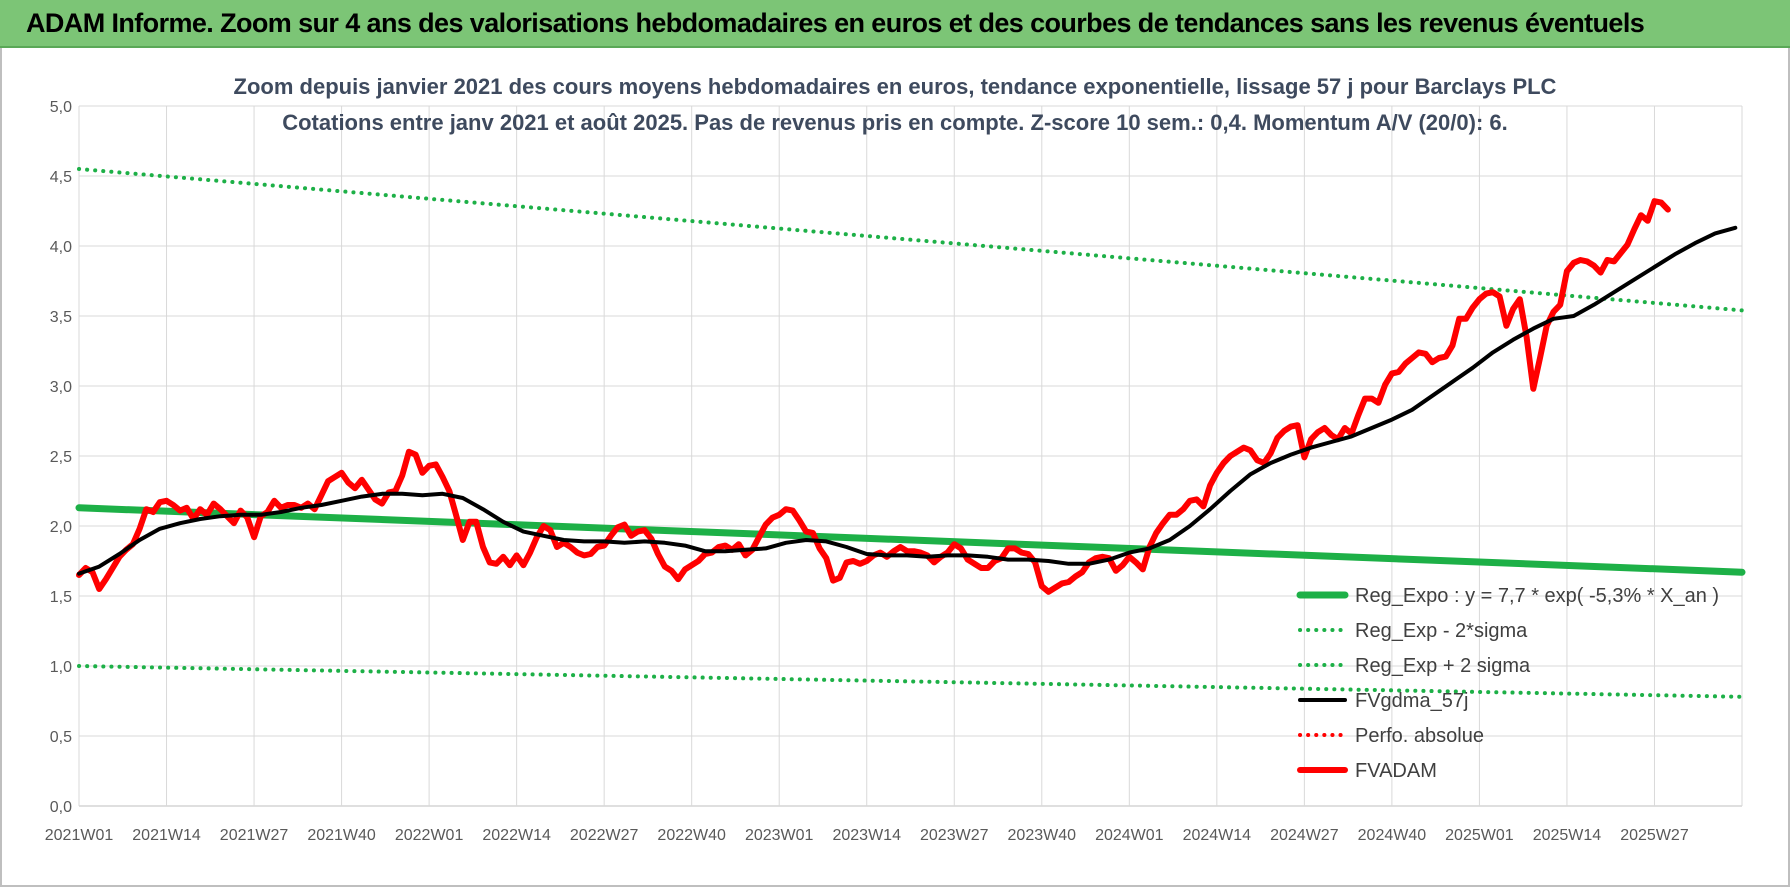  Describe the element at coordinates (341, 835) in the screenshot. I see `x-tick-label: 2021W40` at that location.